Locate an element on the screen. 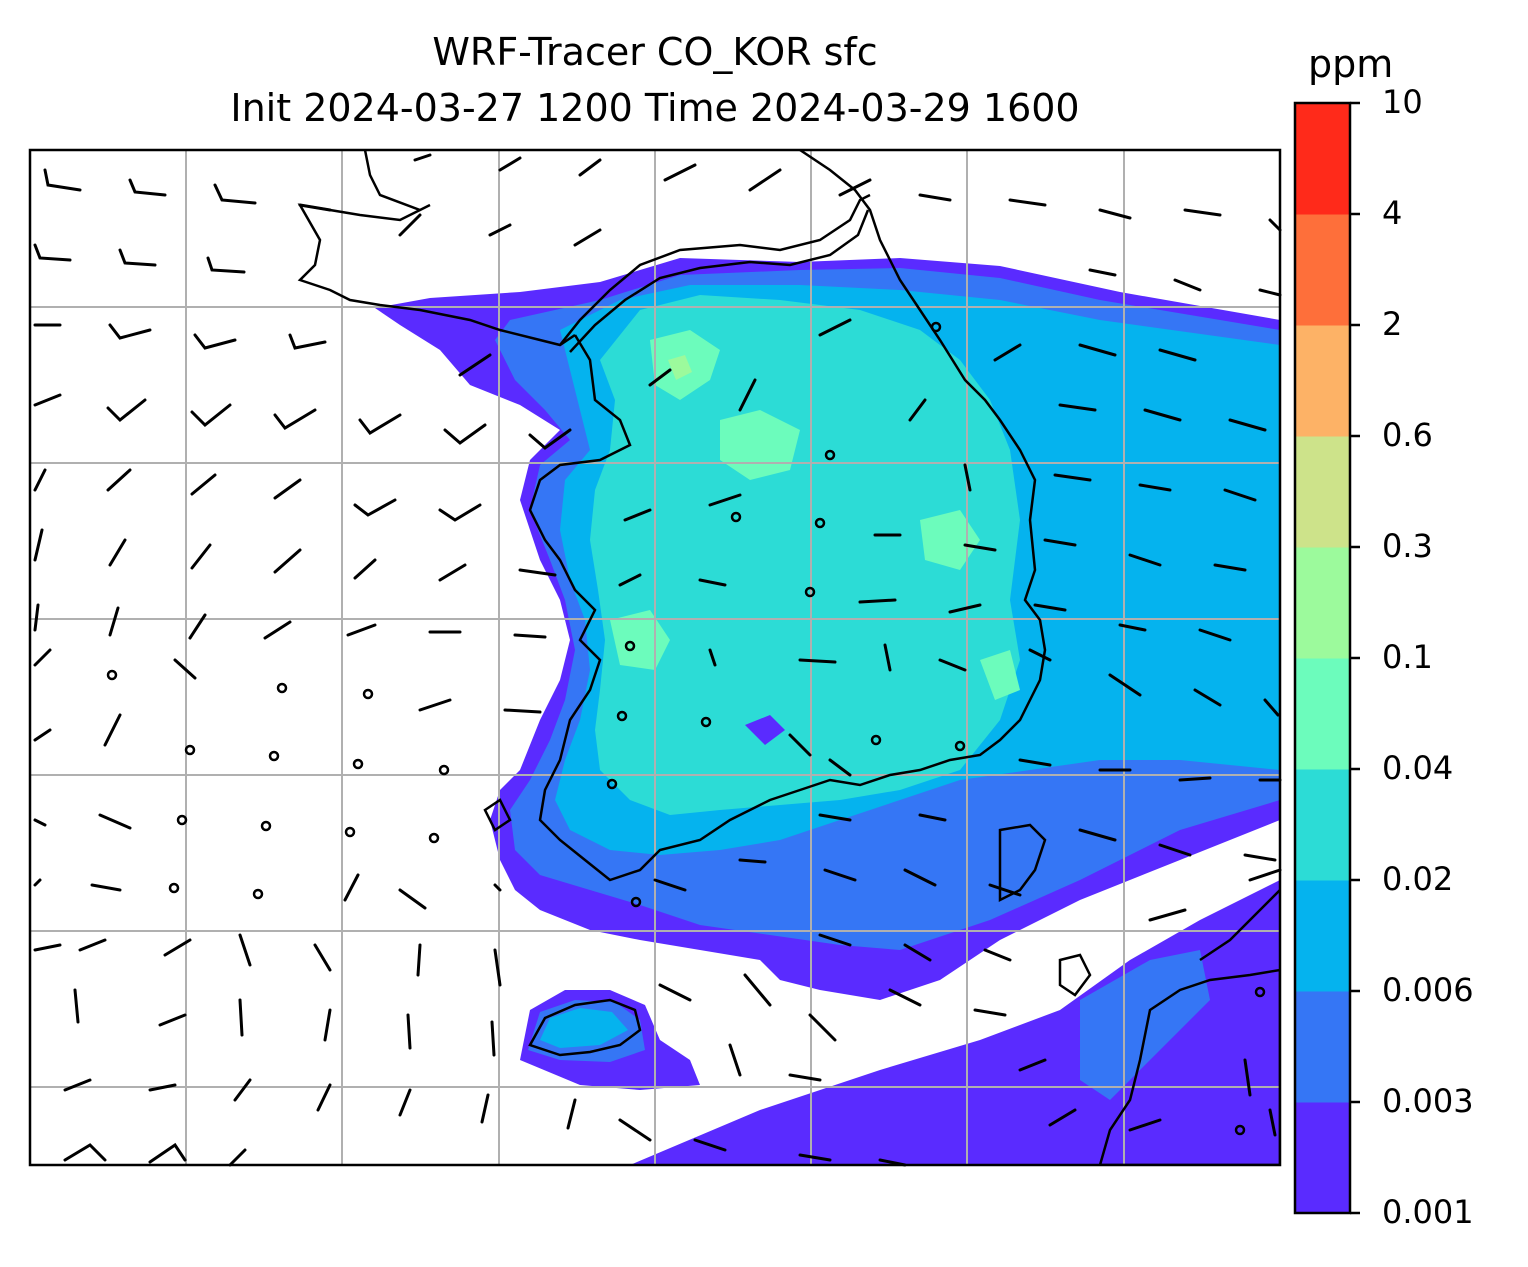  coastline-jeju is located at coordinates (585, 1027).